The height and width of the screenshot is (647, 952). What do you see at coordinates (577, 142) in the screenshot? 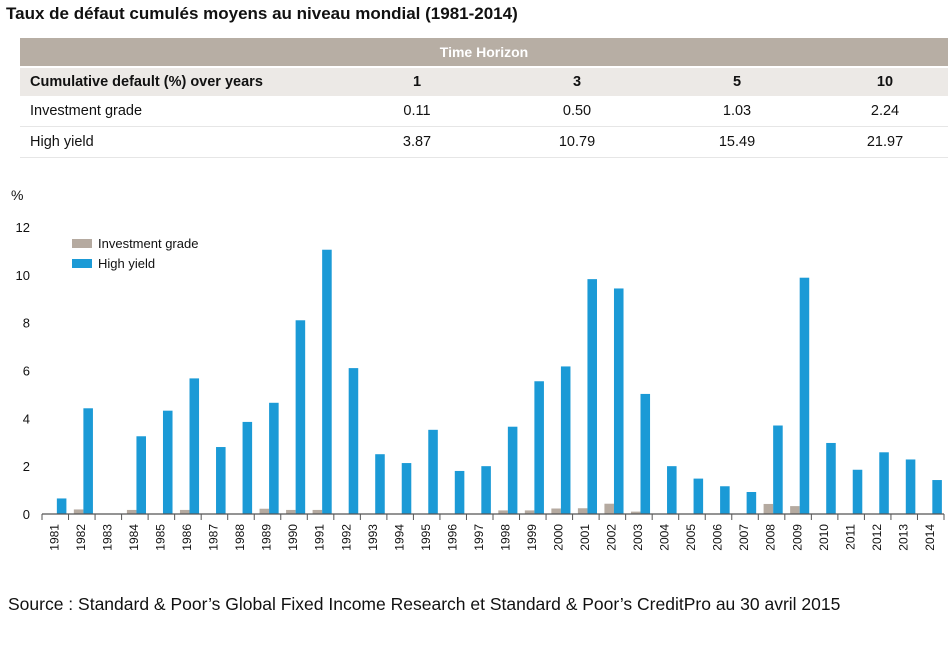
I see `table-cell: 10.79` at bounding box center [577, 142].